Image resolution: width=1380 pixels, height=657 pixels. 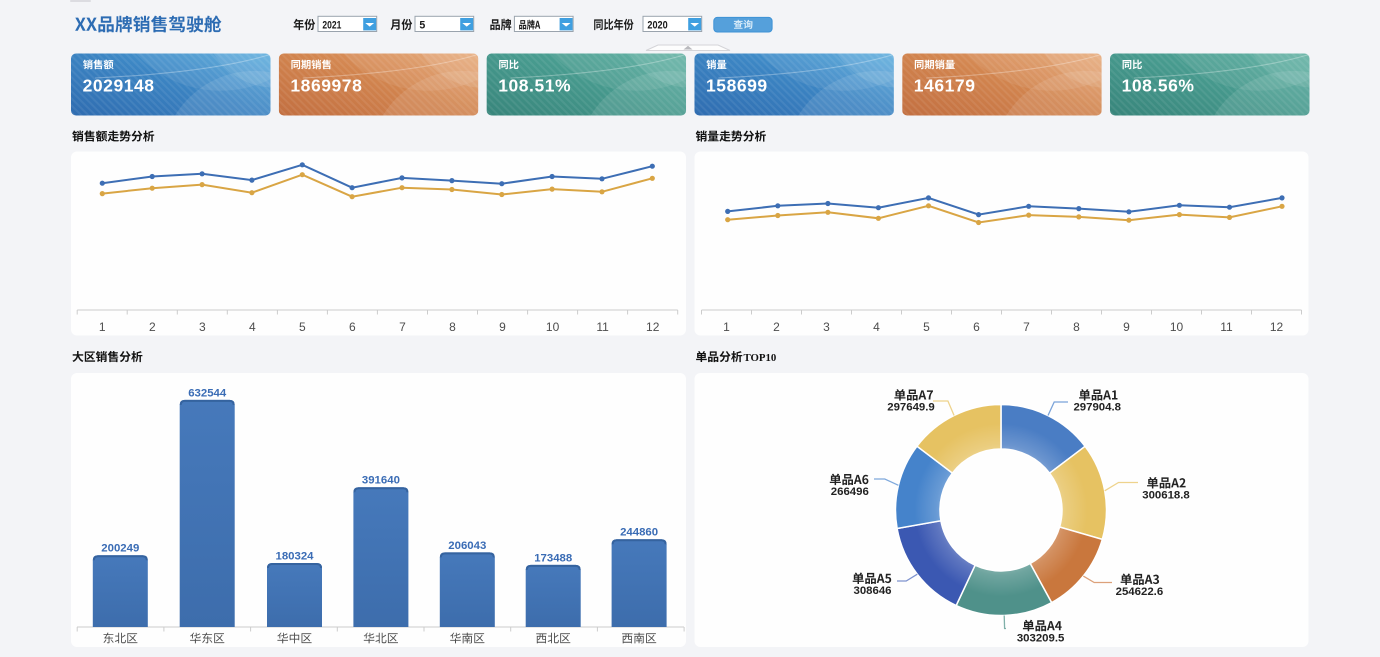 What do you see at coordinates (1041, 638) in the screenshot?
I see `svg-text: 303209.5` at bounding box center [1041, 638].